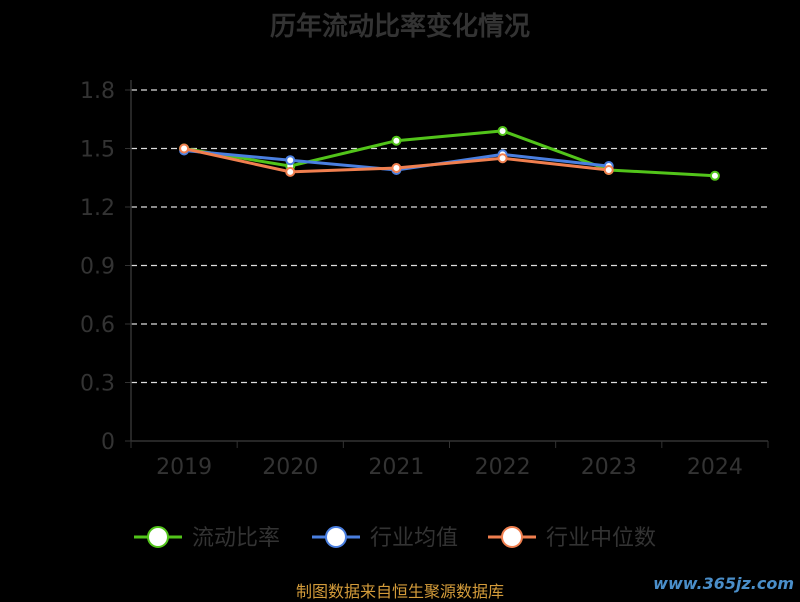 This screenshot has height=602, width=800. What do you see at coordinates (290, 467) in the screenshot?
I see `x-tick-label: 2020` at bounding box center [290, 467].